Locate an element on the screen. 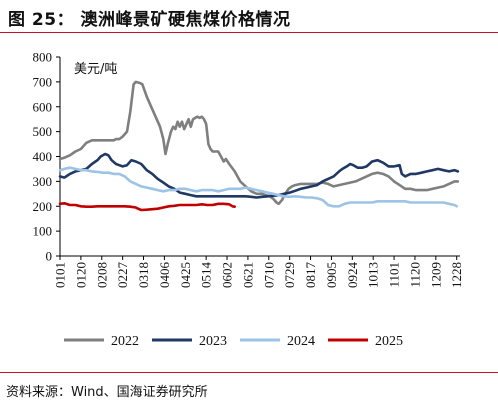 The width and height of the screenshot is (498, 405). title-rule is located at coordinates (249, 32).